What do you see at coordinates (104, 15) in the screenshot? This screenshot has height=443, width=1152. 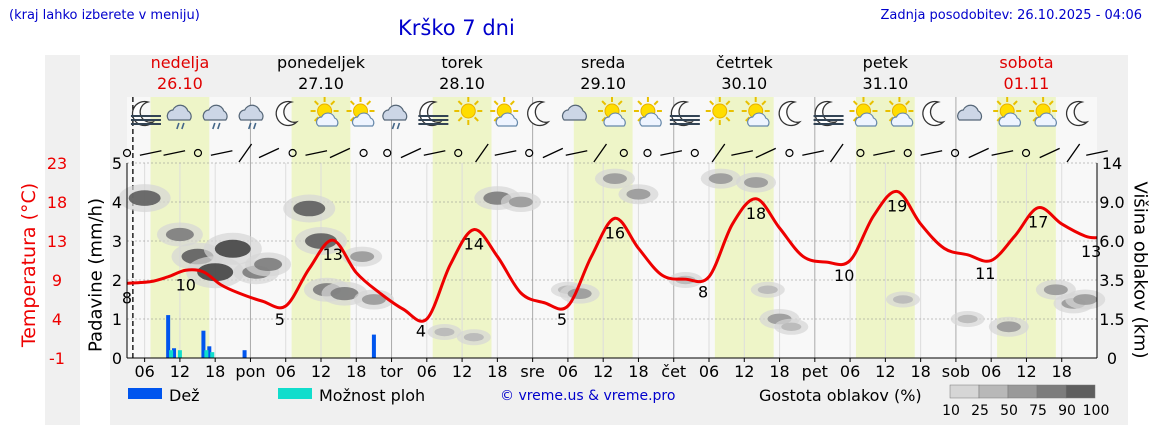 I see `menu-hint: (kraj lahko izberete v meniju)` at bounding box center [104, 15].